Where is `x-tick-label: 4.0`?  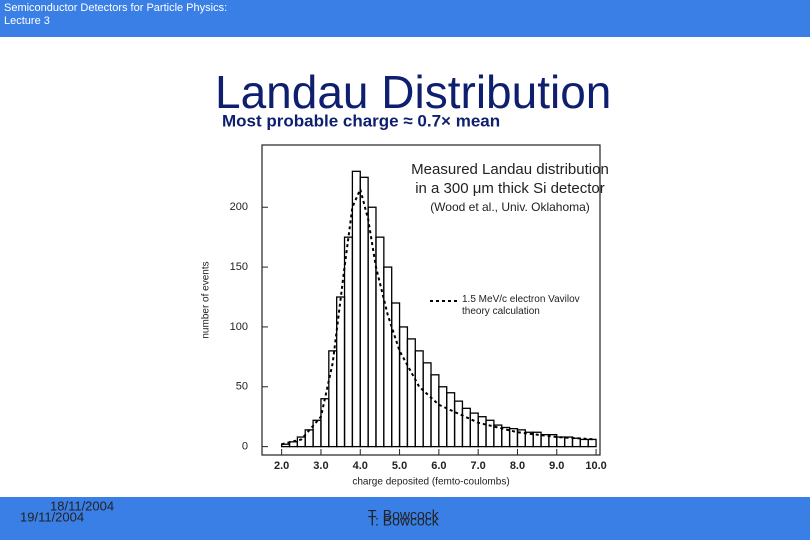
x-tick-label: 4.0 is located at coordinates (360, 466).